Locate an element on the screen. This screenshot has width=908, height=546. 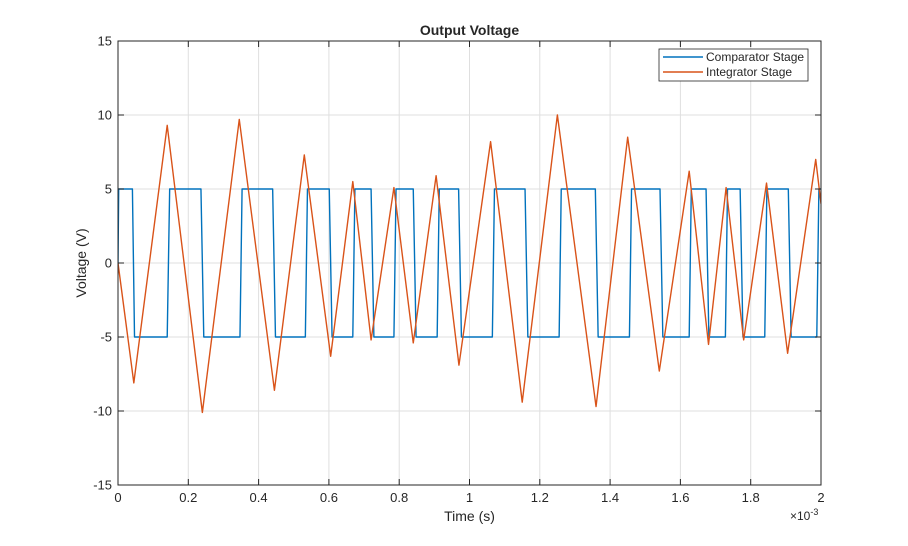
chart-title: Output Voltage is located at coordinates (469, 30).